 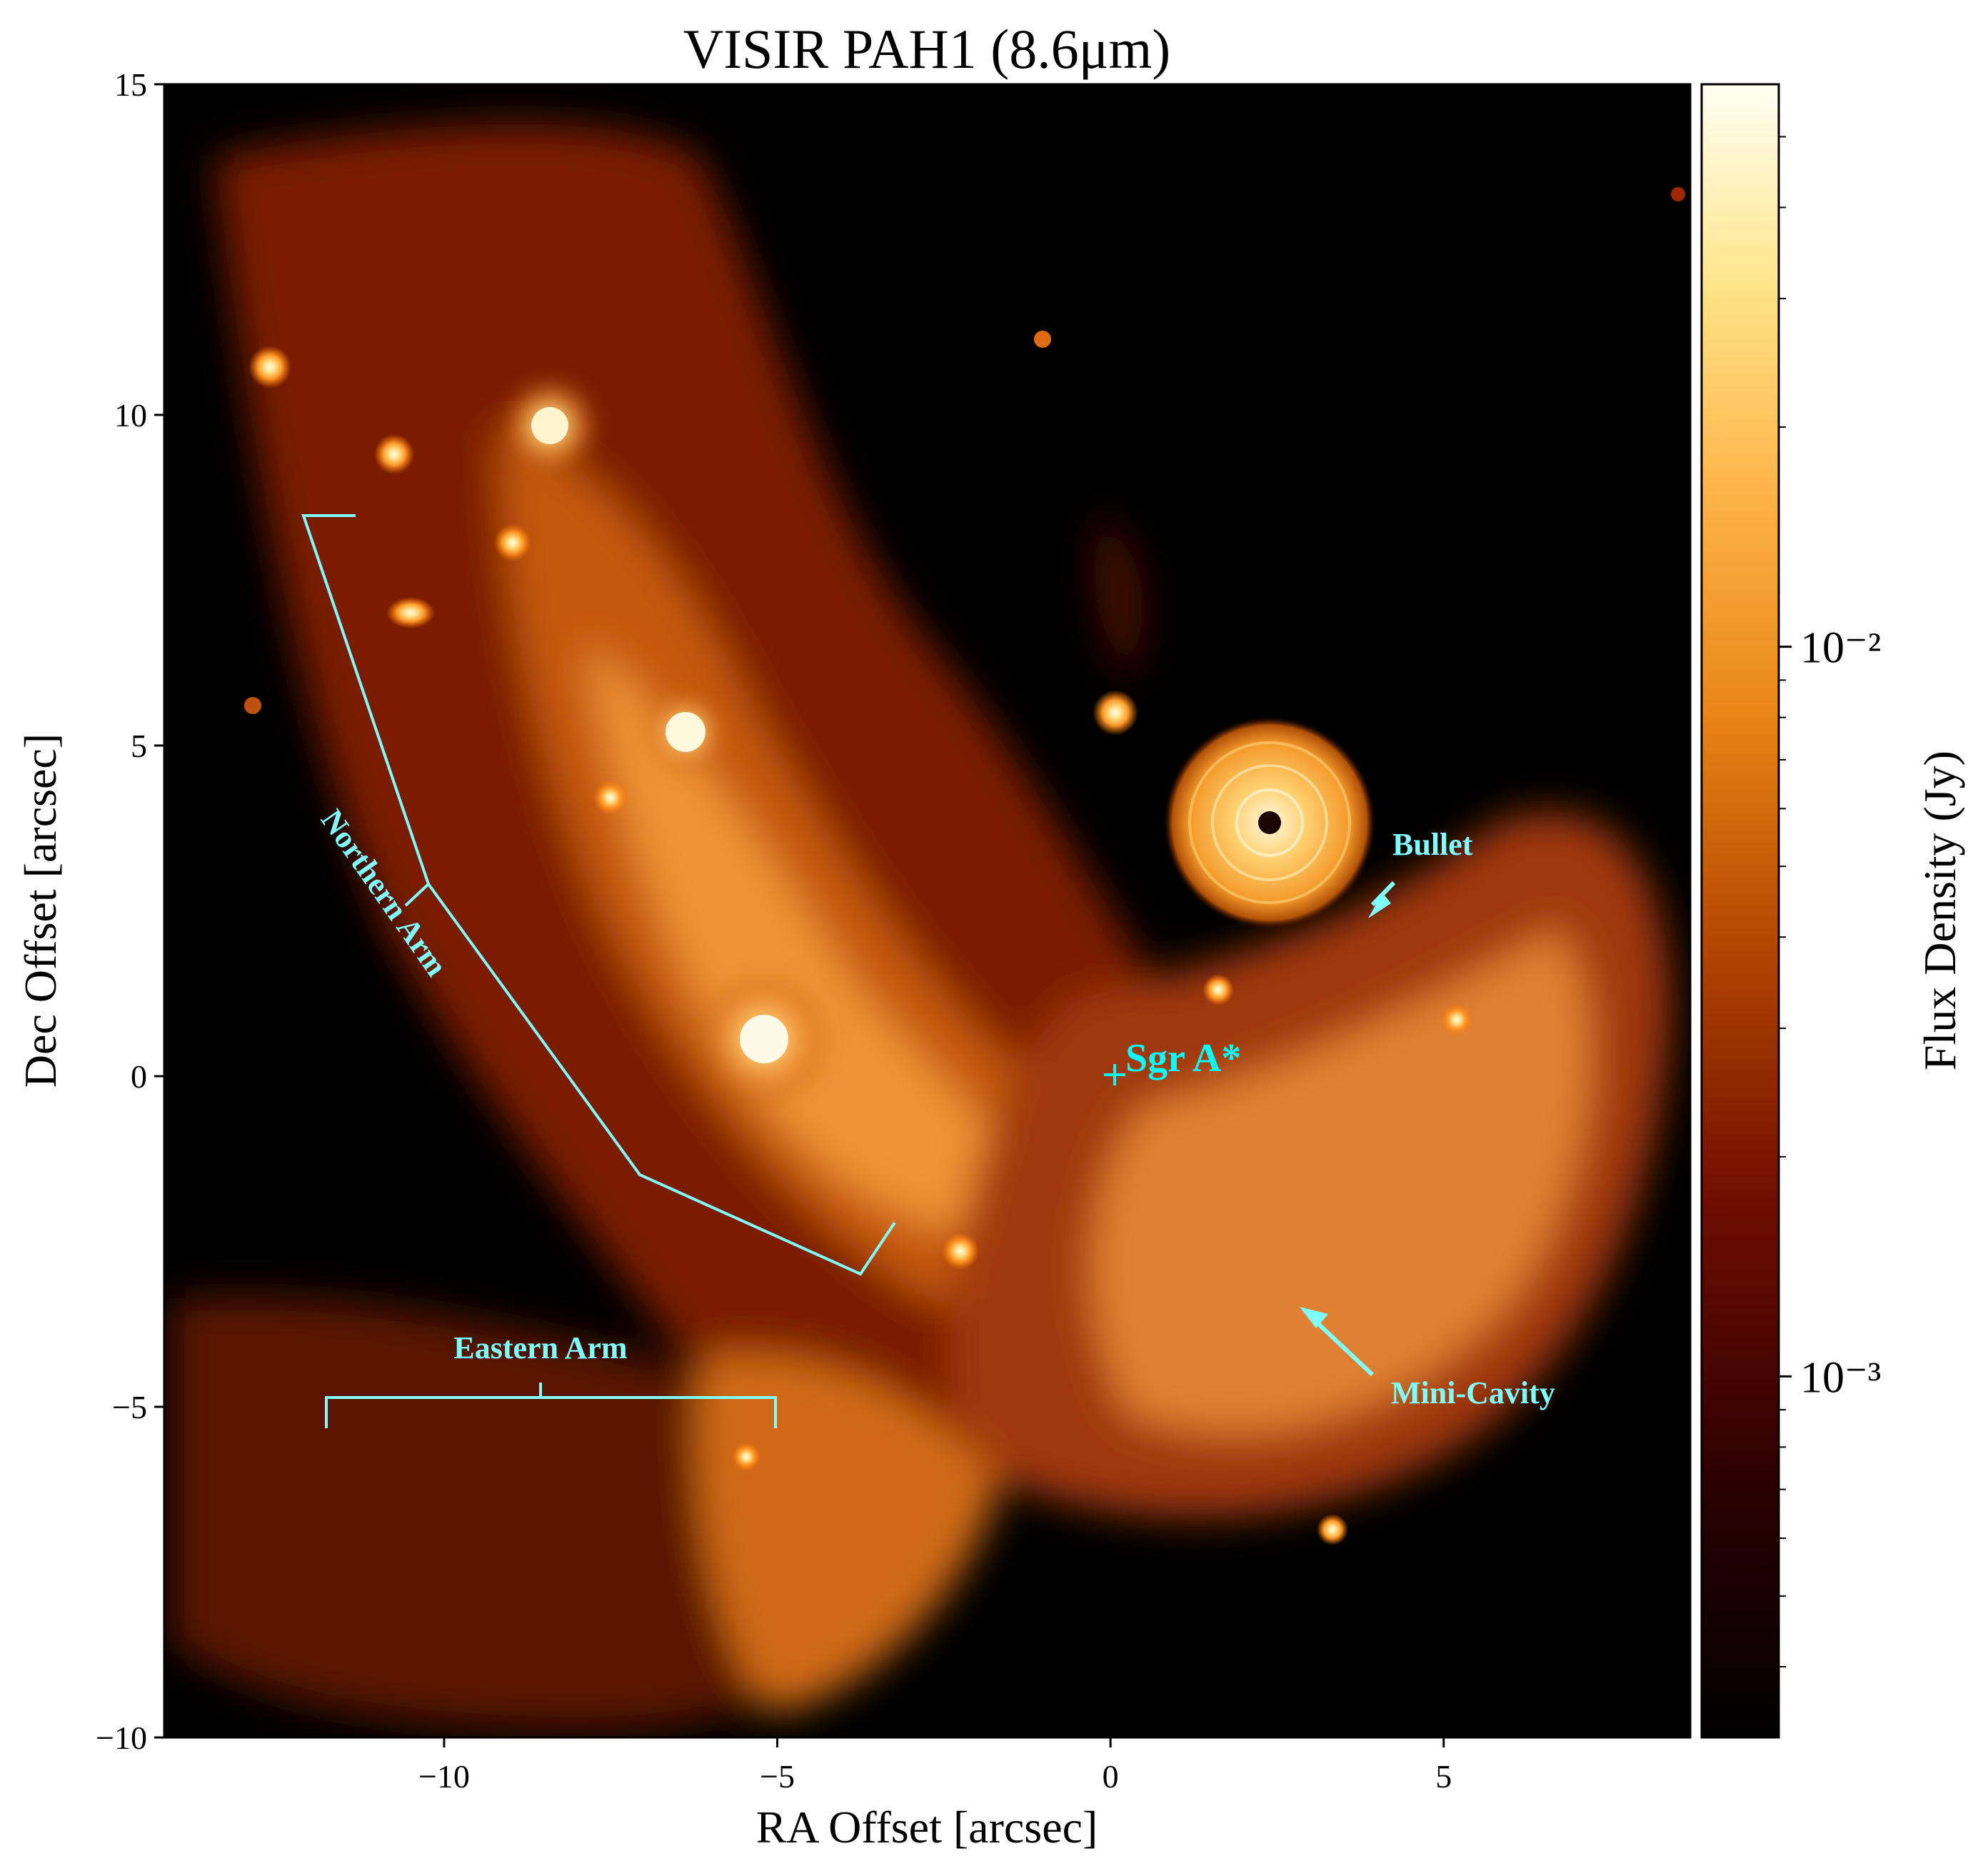 I want to click on bullet-arrowhead, so click(x=1379, y=905).